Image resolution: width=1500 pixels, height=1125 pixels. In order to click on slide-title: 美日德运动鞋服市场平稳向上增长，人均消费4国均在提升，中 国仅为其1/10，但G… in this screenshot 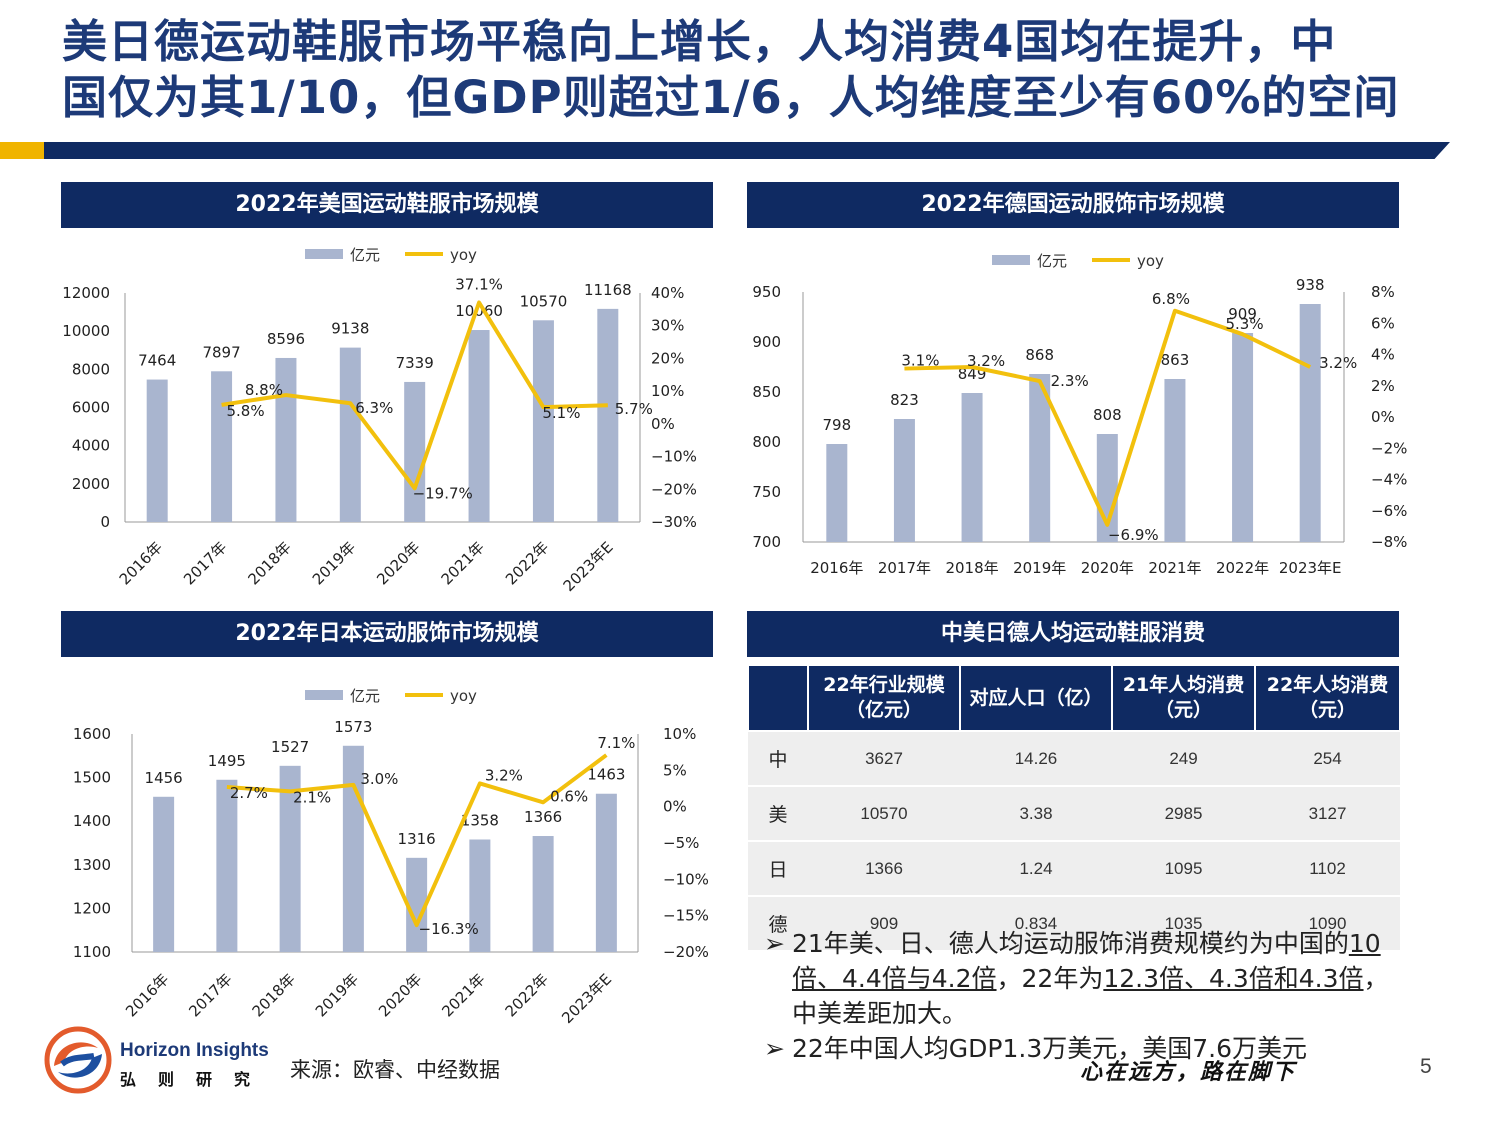, I will do `click(772, 70)`.